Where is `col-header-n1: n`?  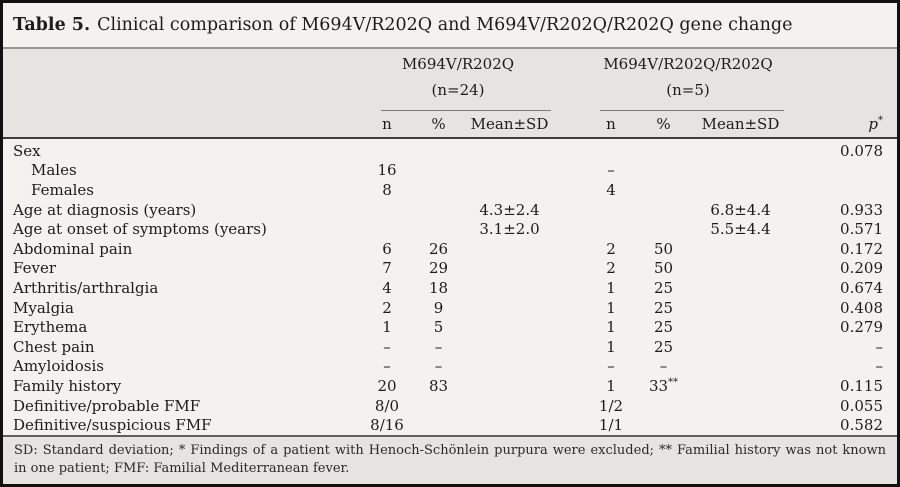
col-header-n1: n is located at coordinates (387, 124).